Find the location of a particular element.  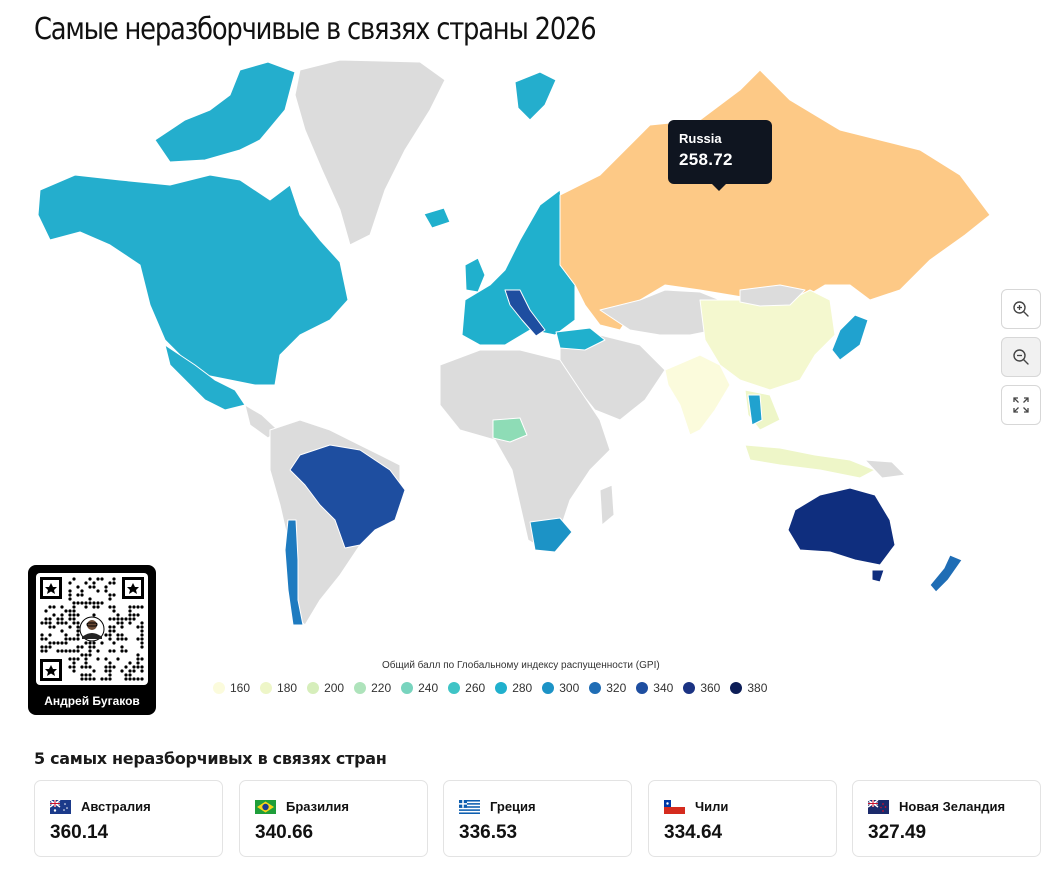

zoom-out-icon is located at coordinates (1021, 357).